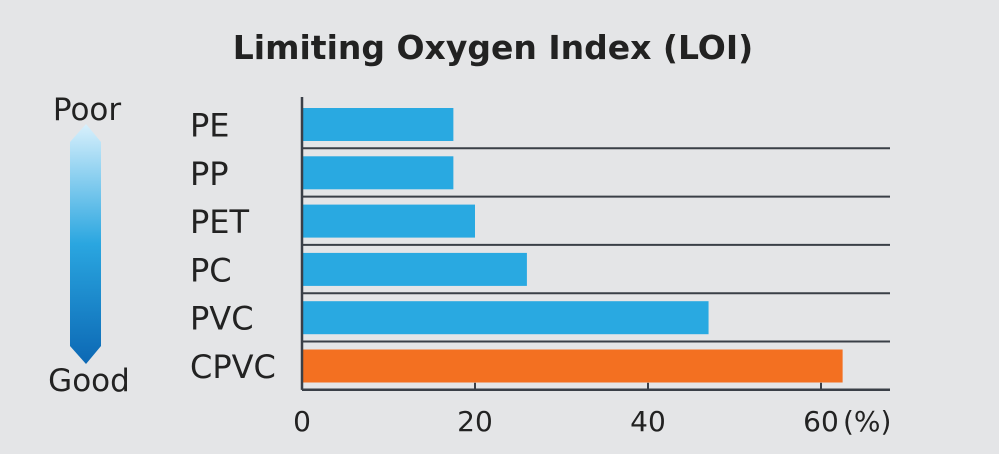 The width and height of the screenshot is (999, 454). What do you see at coordinates (87, 110) in the screenshot?
I see `scale-top-label: Poor` at bounding box center [87, 110].